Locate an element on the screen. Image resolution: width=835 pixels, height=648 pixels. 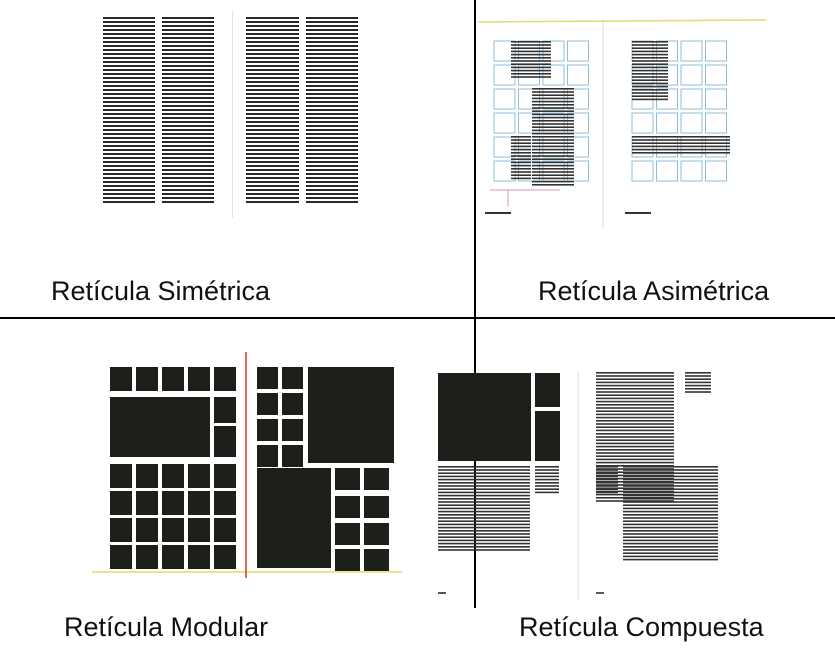
folio-text is located at coordinates (498, 213).